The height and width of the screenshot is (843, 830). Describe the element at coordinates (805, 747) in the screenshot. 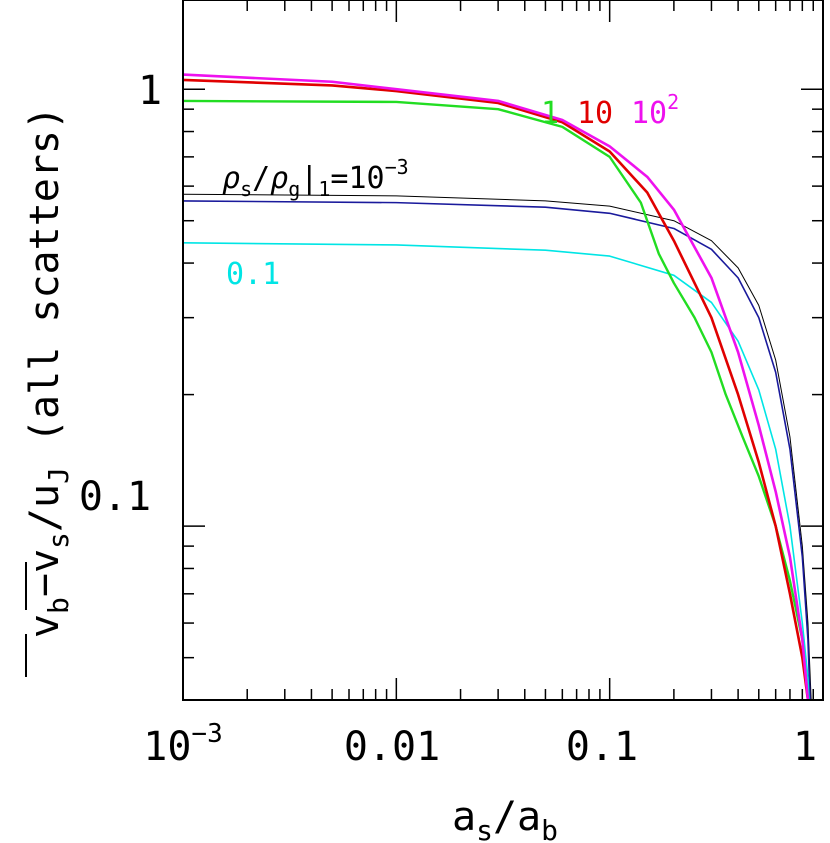

I see `x-tick-label-1: 1` at that location.